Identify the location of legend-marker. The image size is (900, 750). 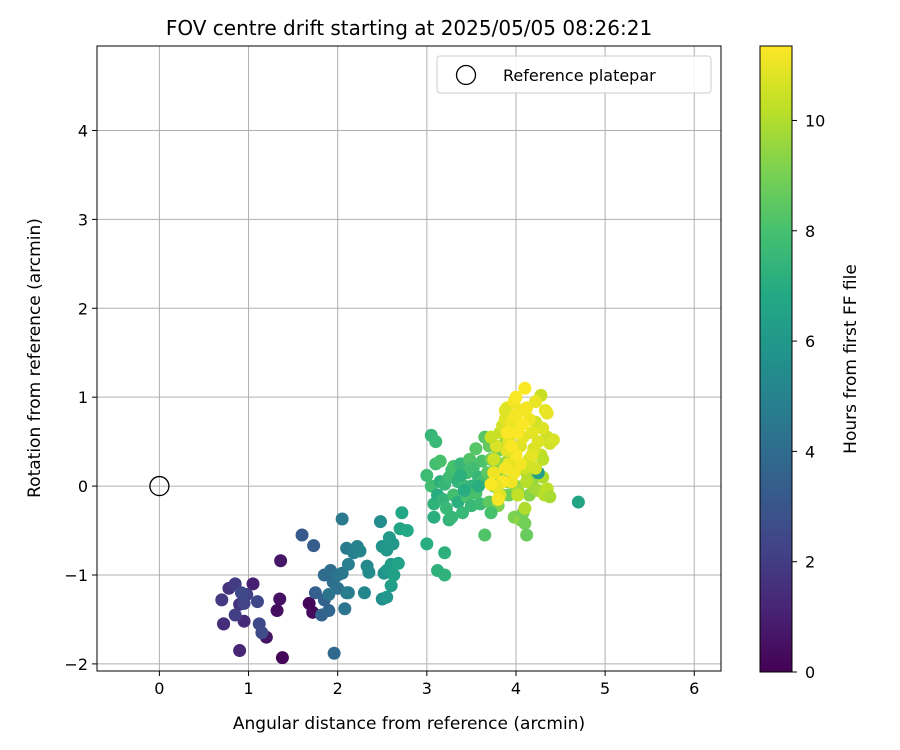
(466, 75).